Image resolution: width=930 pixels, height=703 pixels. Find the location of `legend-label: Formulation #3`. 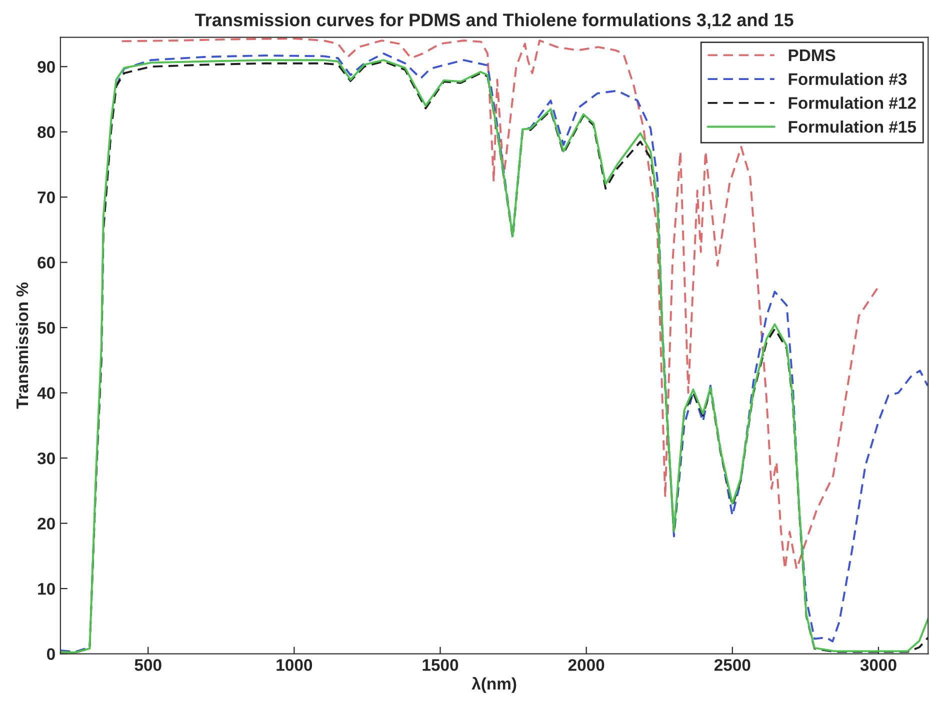

legend-label: Formulation #3 is located at coordinates (847, 79).